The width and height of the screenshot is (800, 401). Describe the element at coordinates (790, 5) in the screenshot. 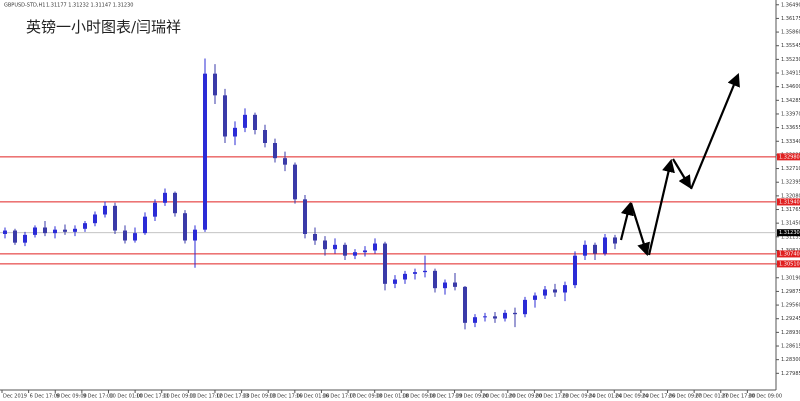

I see `y-tick-label: 1.36490` at that location.